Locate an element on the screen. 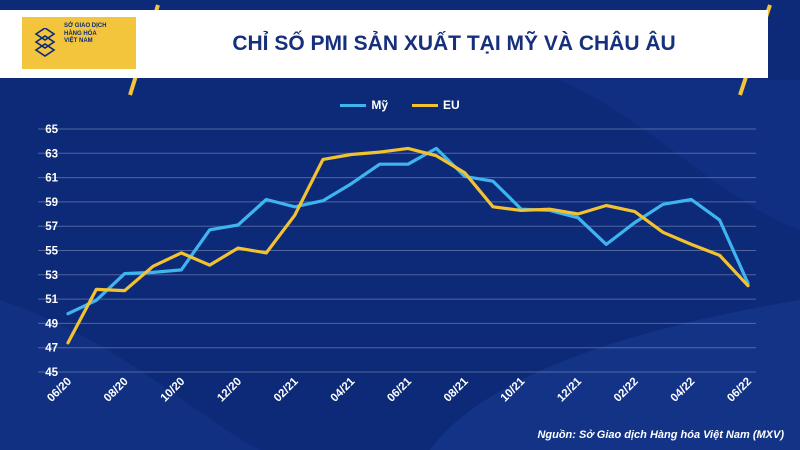 Image resolution: width=800 pixels, height=450 pixels. x-tick-label: 12/21 is located at coordinates (569, 389).